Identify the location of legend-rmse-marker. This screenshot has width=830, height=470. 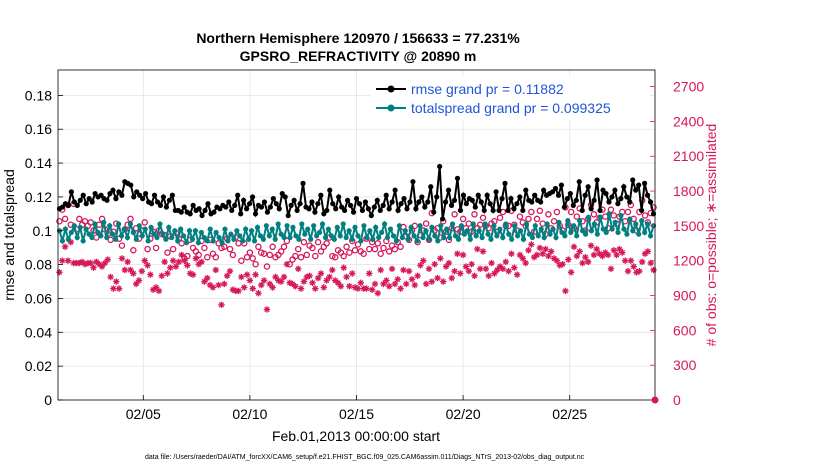
(391, 89).